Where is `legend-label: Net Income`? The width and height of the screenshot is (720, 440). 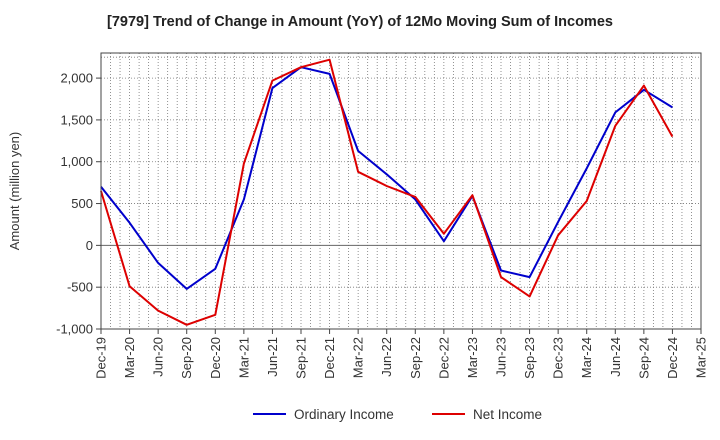 legend-label: Net Income is located at coordinates (507, 414).